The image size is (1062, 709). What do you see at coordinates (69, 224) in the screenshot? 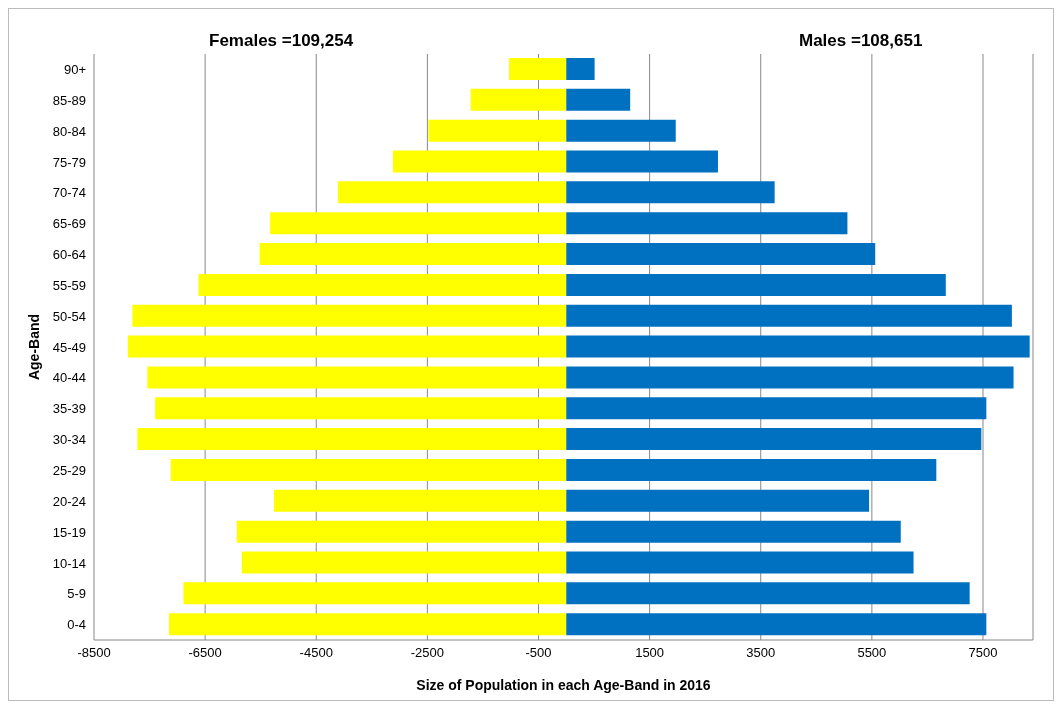
I see `y-tick-label: 65-69` at bounding box center [69, 224].